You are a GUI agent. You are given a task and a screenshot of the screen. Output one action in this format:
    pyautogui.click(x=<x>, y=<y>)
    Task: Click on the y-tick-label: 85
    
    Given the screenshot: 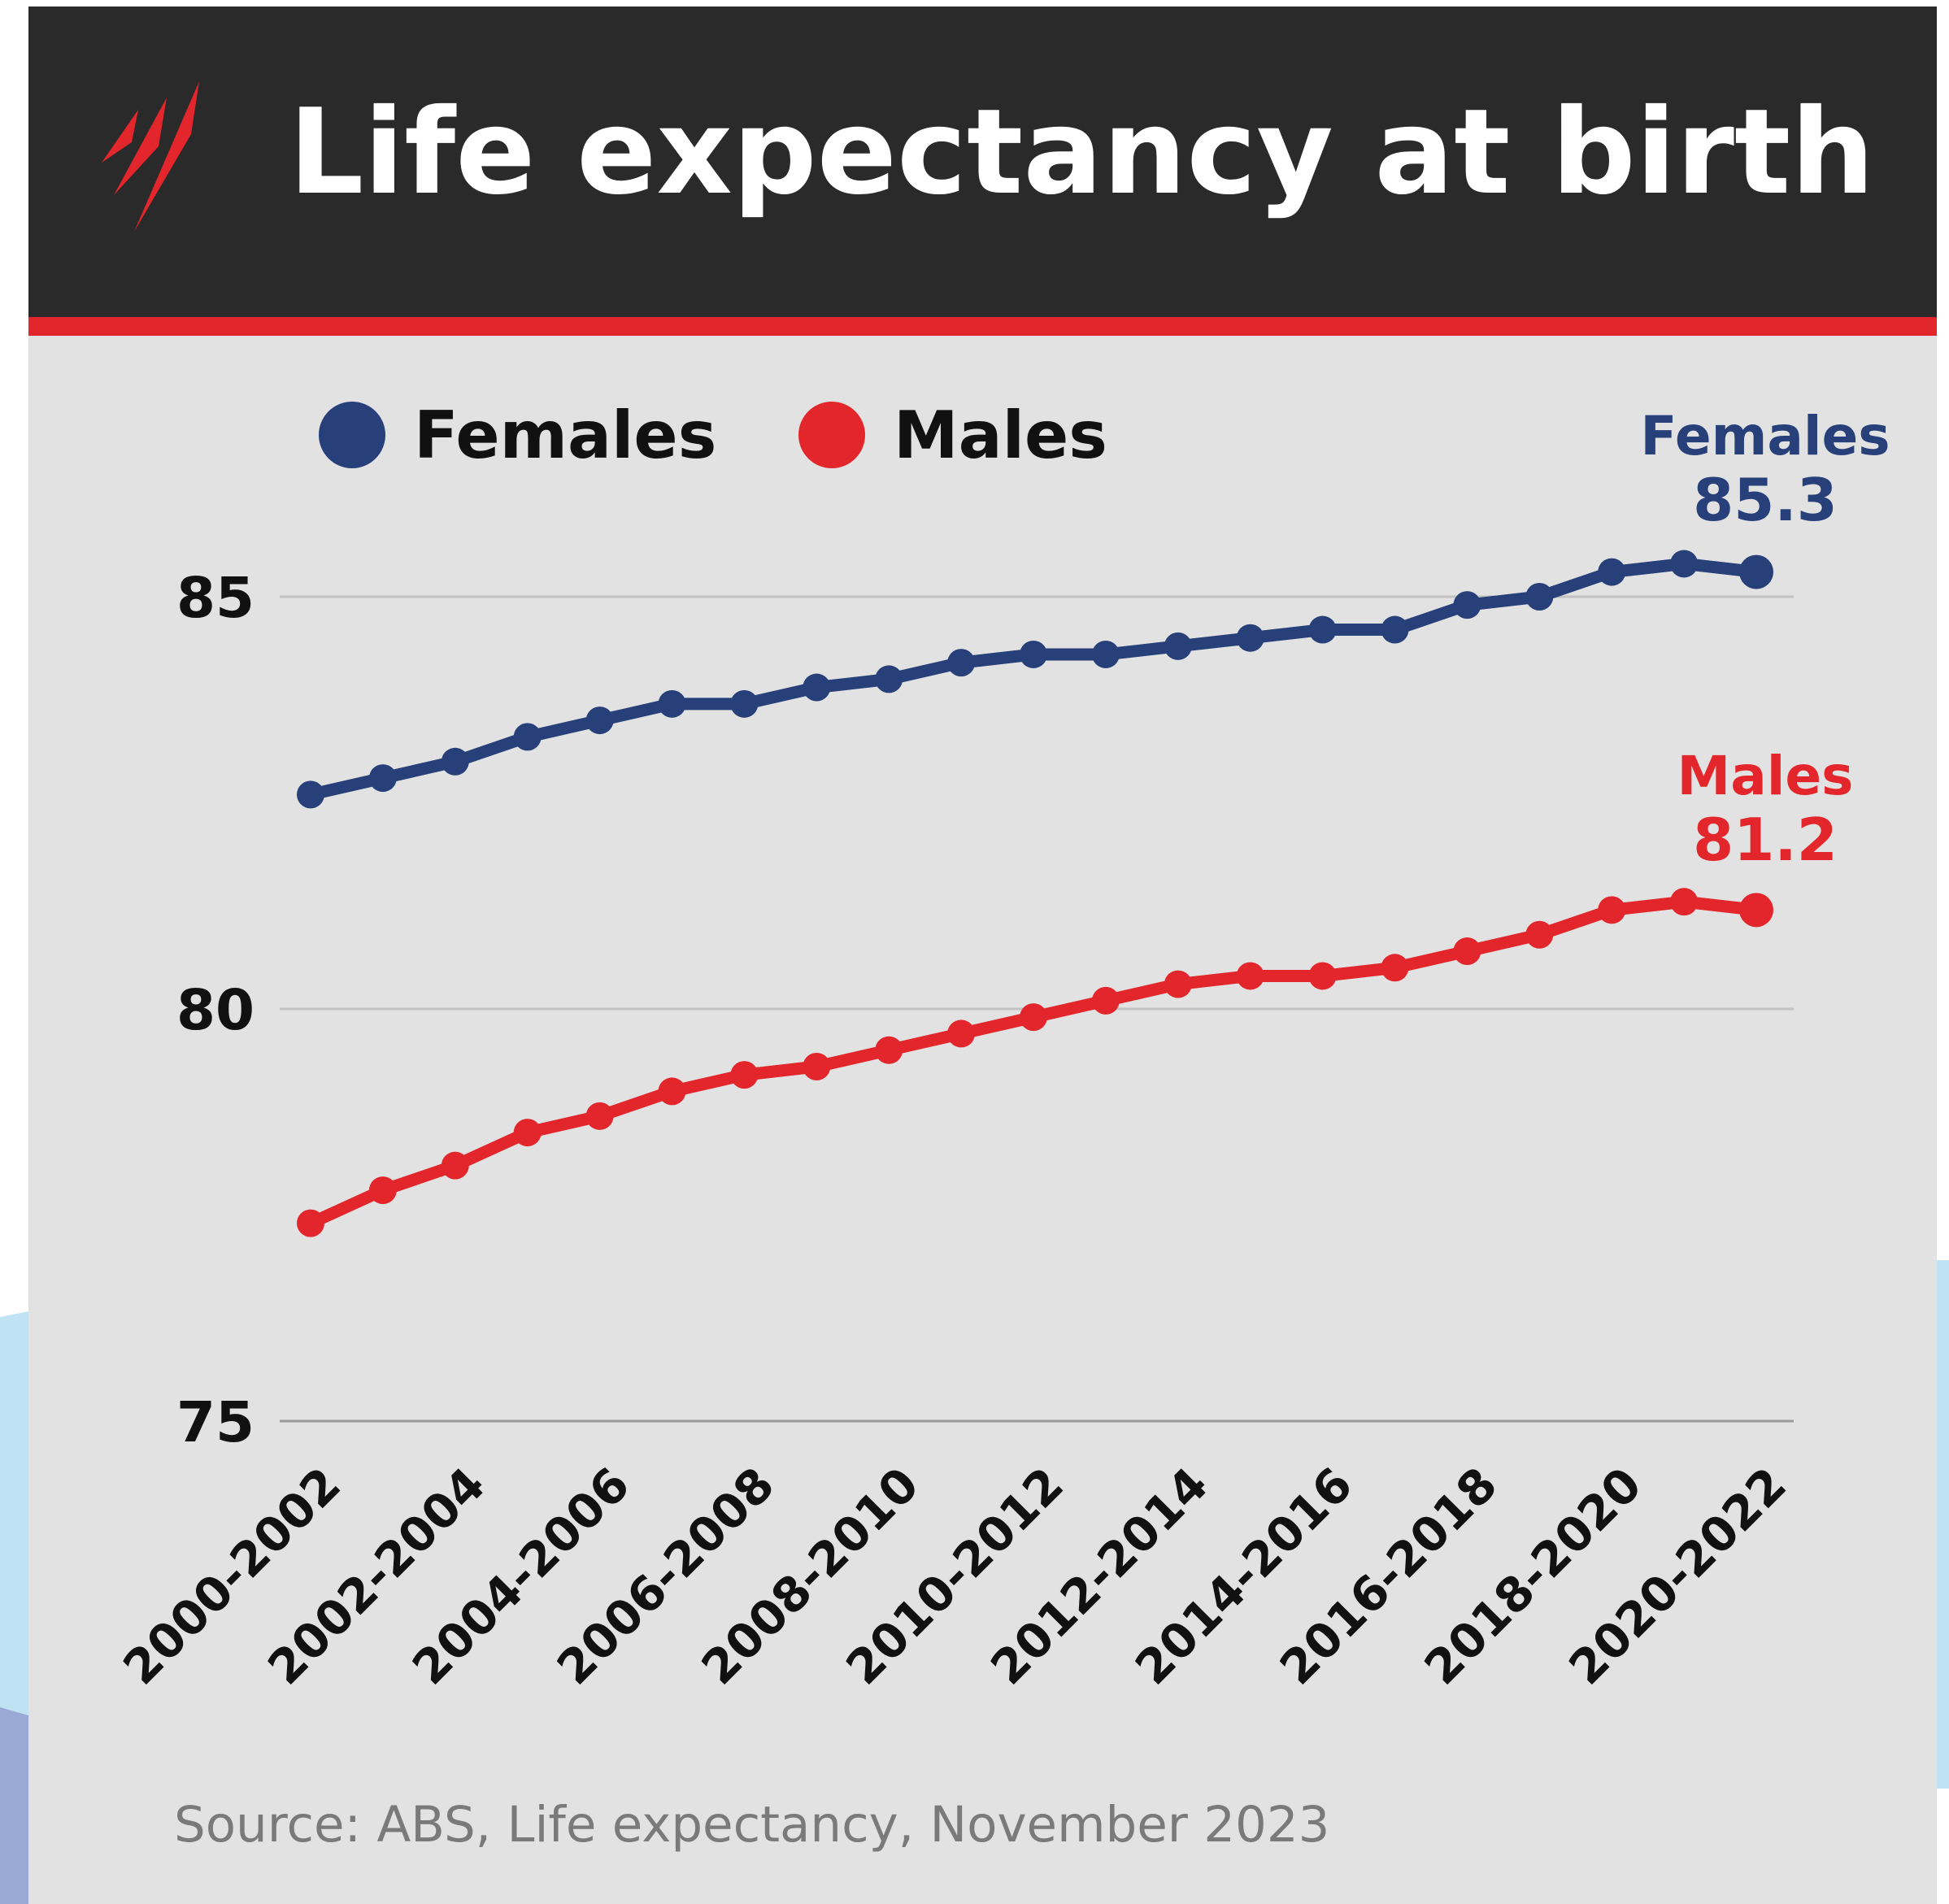 What is the action you would take?
    pyautogui.click(x=215, y=598)
    